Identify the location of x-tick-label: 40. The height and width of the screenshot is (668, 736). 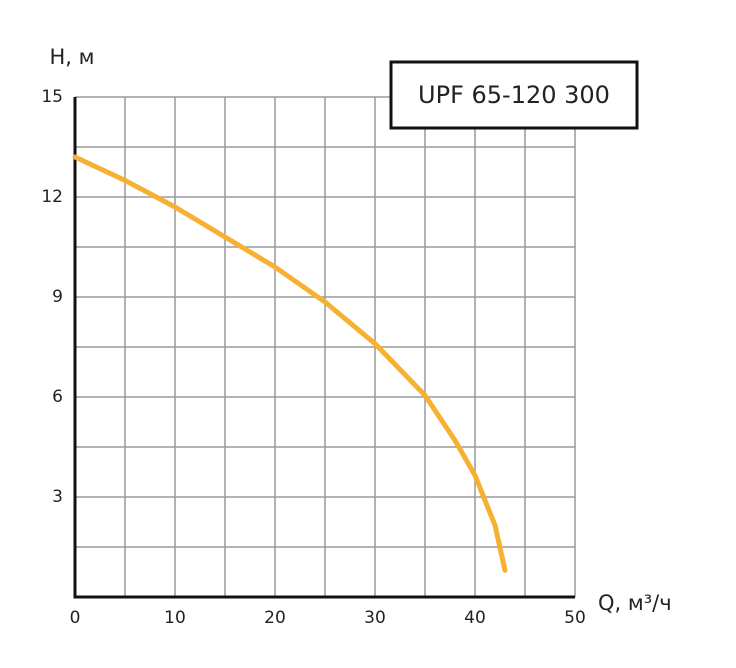
(475, 618).